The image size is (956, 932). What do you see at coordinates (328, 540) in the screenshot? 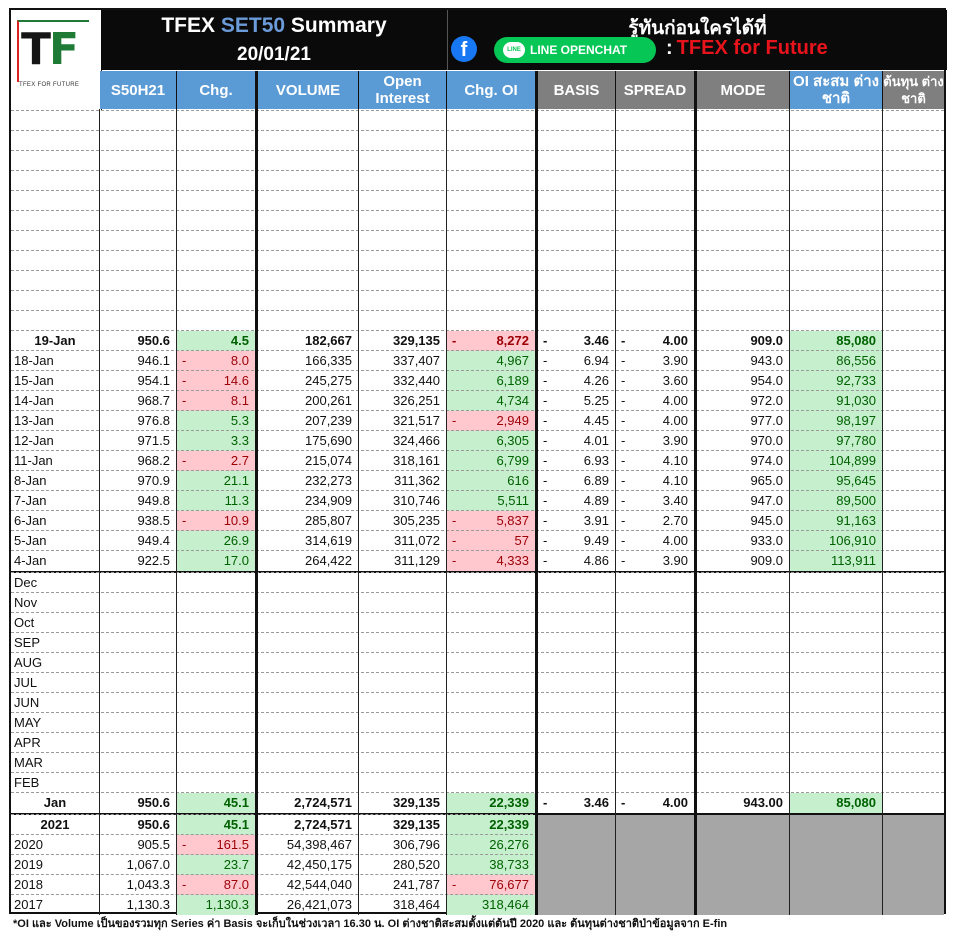
I see `volume-cell-value: 314,619` at bounding box center [328, 540].